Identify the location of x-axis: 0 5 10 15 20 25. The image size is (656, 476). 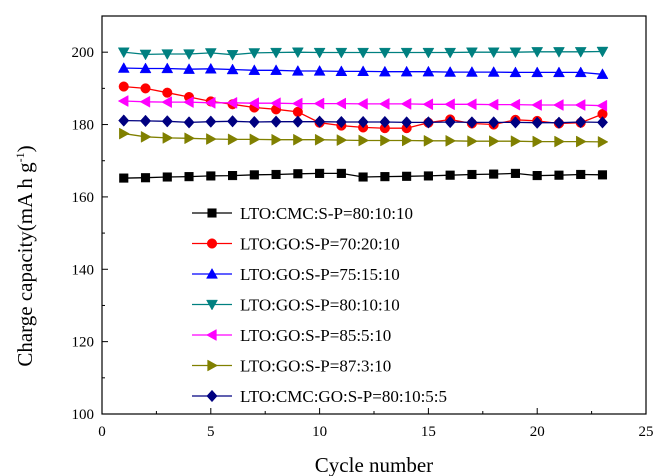
(376, 424).